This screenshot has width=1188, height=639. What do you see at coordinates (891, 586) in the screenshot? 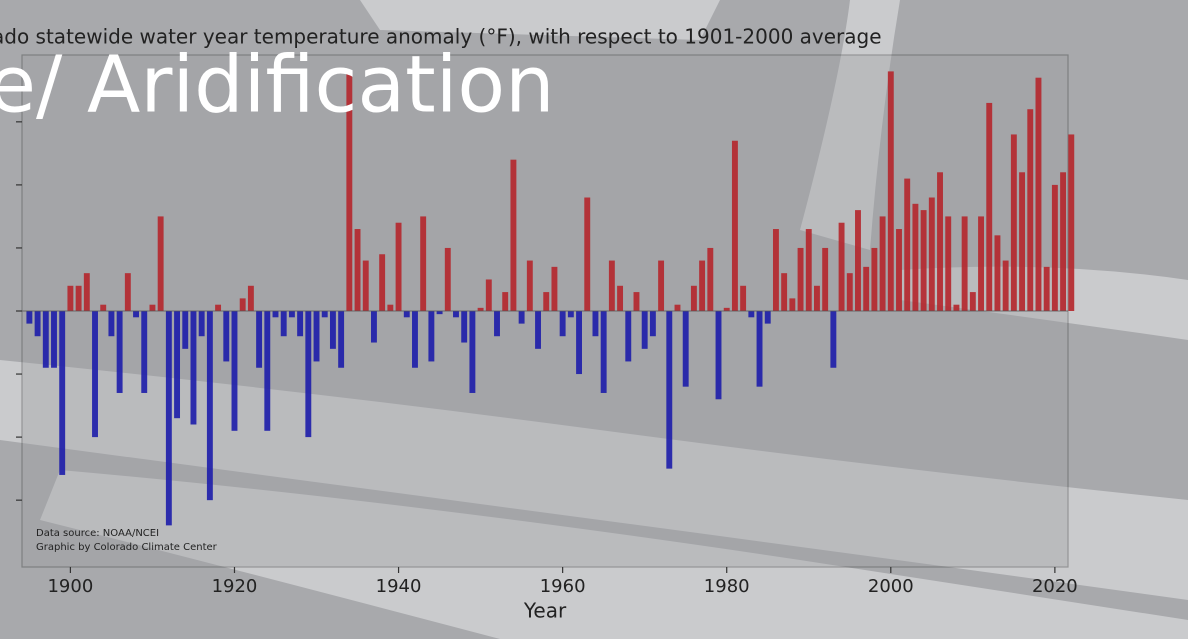
I see `x-tick-label: 2000` at bounding box center [891, 586].